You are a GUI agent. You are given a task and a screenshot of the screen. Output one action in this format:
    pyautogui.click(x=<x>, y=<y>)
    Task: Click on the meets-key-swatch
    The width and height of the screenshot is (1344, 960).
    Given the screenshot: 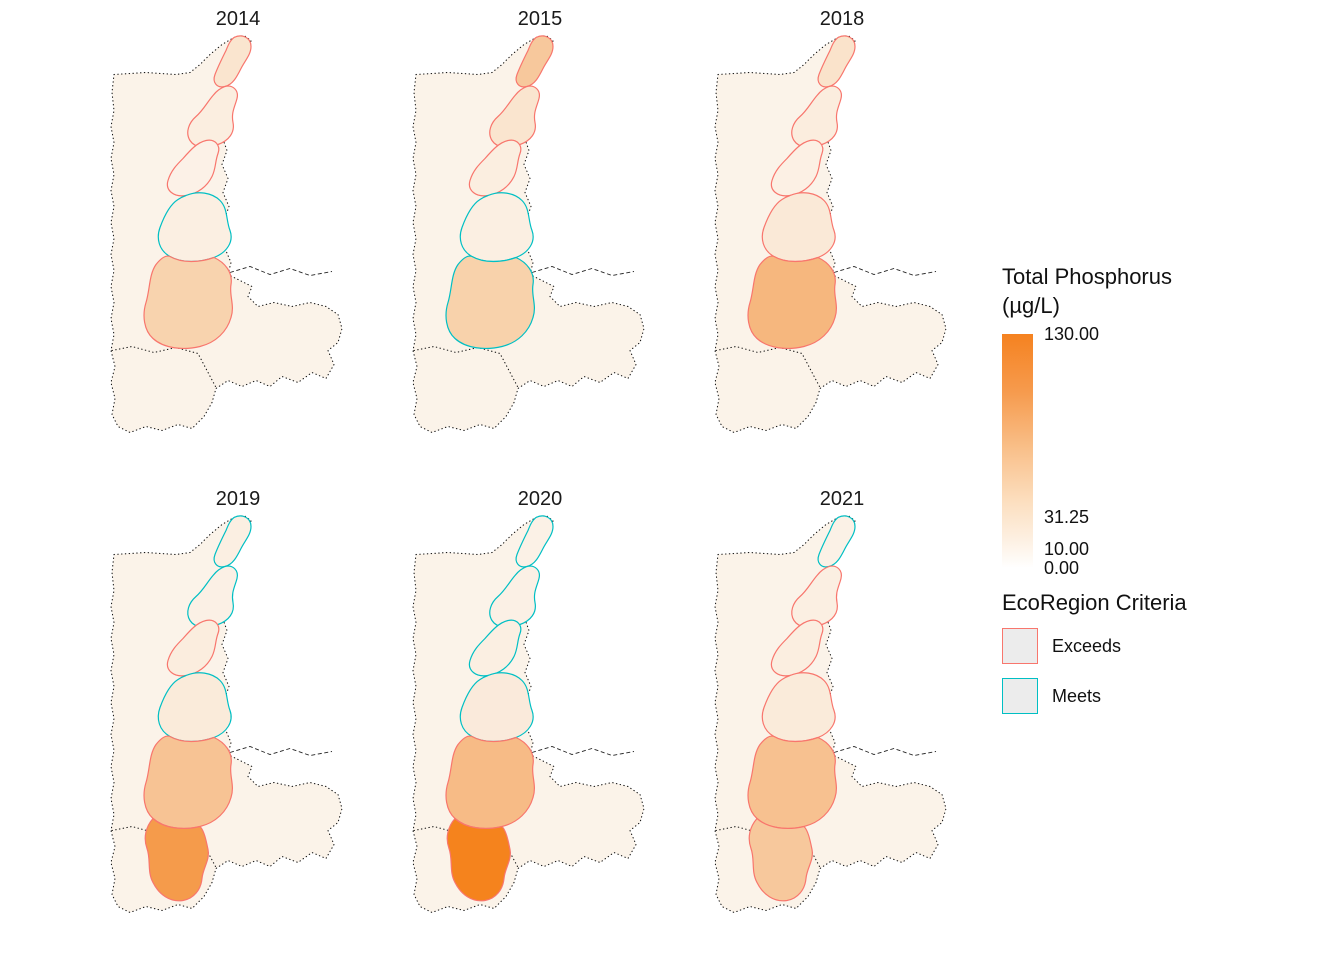 What is the action you would take?
    pyautogui.click(x=1020, y=696)
    